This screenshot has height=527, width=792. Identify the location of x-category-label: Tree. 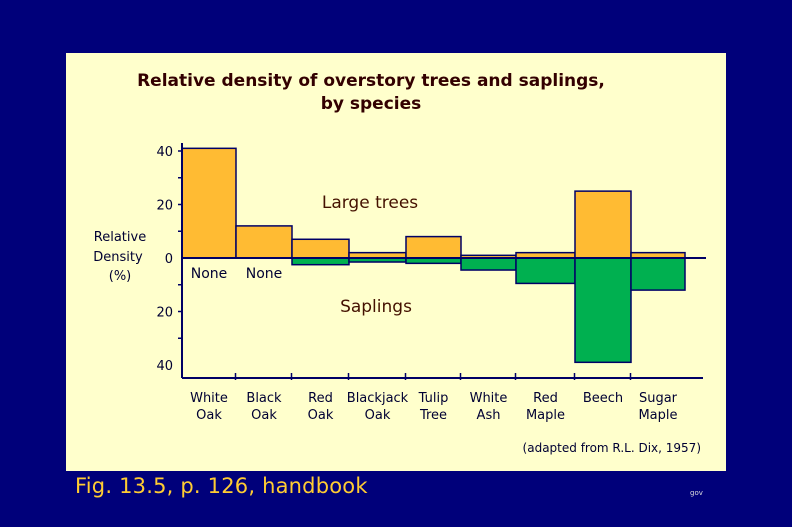
(433, 415).